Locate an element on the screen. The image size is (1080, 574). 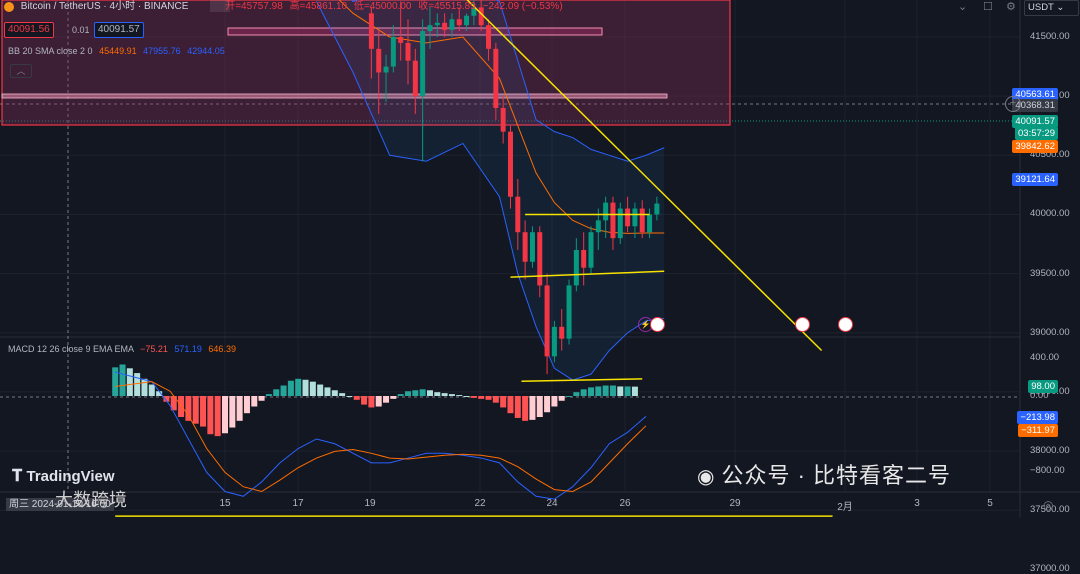
macd-hist-value: −75.21 is located at coordinates (154, 349).